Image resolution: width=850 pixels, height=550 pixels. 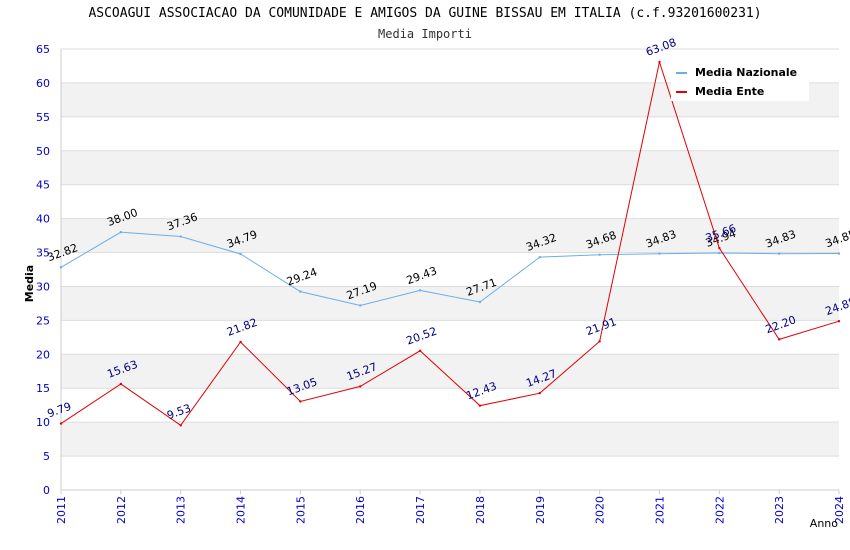 I want to click on chart-subtitle: Media Importi, so click(x=425, y=34).